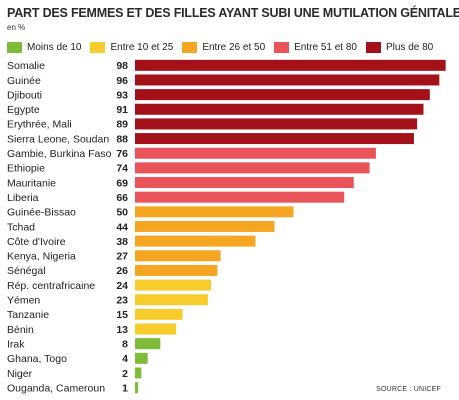 Image resolution: width=459 pixels, height=400 pixels. I want to click on category-label: Ghana, Togo, so click(37, 359).